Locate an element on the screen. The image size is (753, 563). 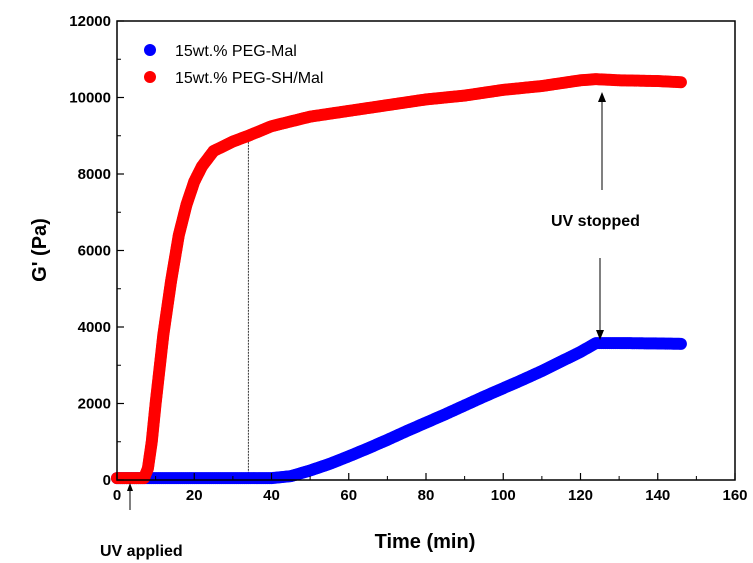
x-tick-label: 0 is located at coordinates (117, 495).